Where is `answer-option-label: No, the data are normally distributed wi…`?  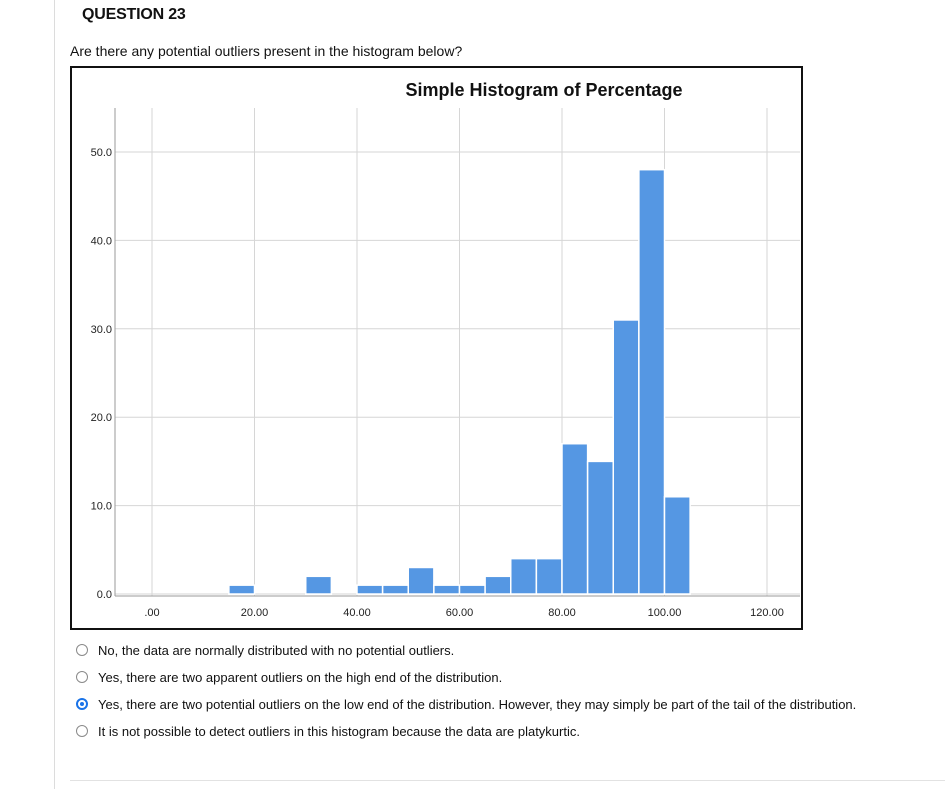
answer-option-label: No, the data are normally distributed wi… is located at coordinates (276, 650).